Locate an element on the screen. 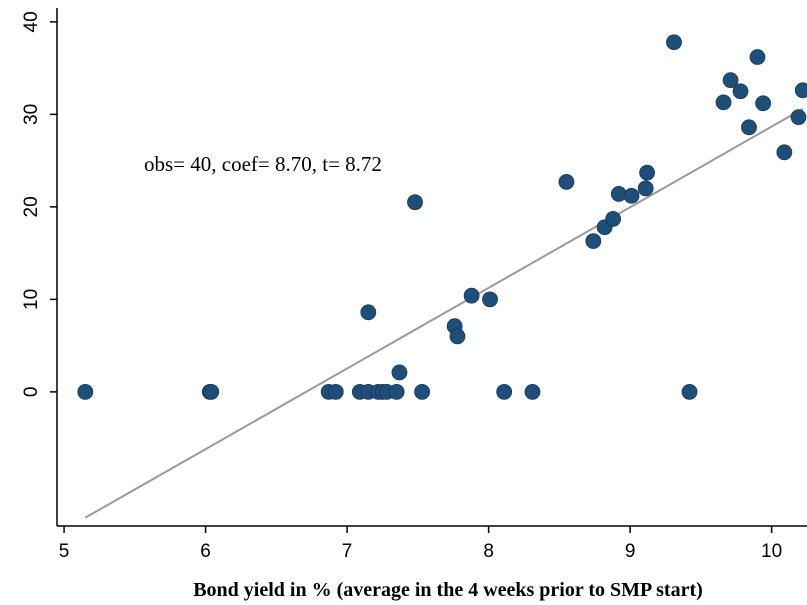  annotation-text: obs= 40, coef= 8.70, t= 8.72 is located at coordinates (263, 164).